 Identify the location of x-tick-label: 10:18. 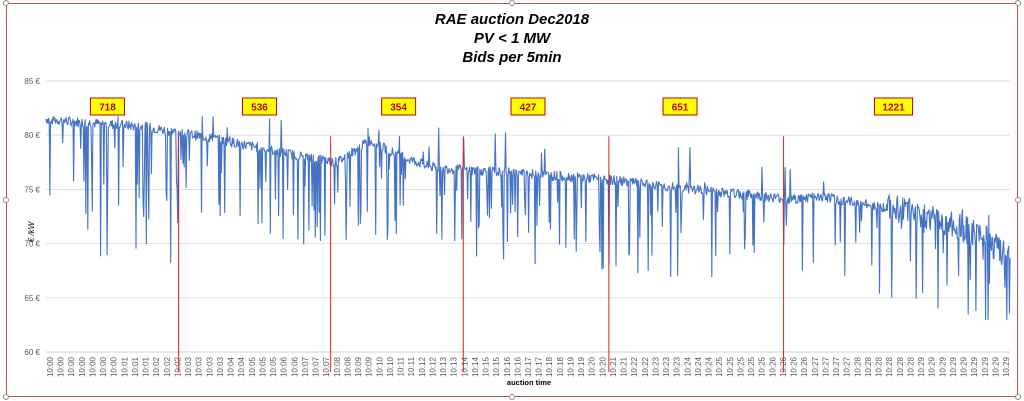
(549, 366).